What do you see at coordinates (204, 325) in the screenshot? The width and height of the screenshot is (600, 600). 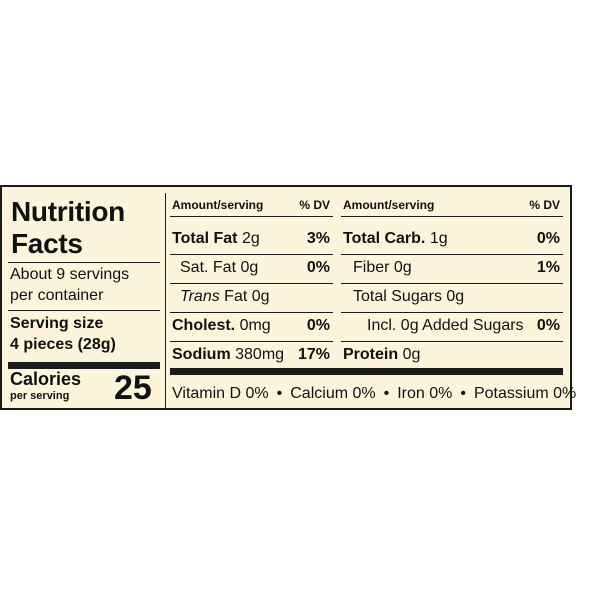 I see `nutrient-name: Cholest.` at bounding box center [204, 325].